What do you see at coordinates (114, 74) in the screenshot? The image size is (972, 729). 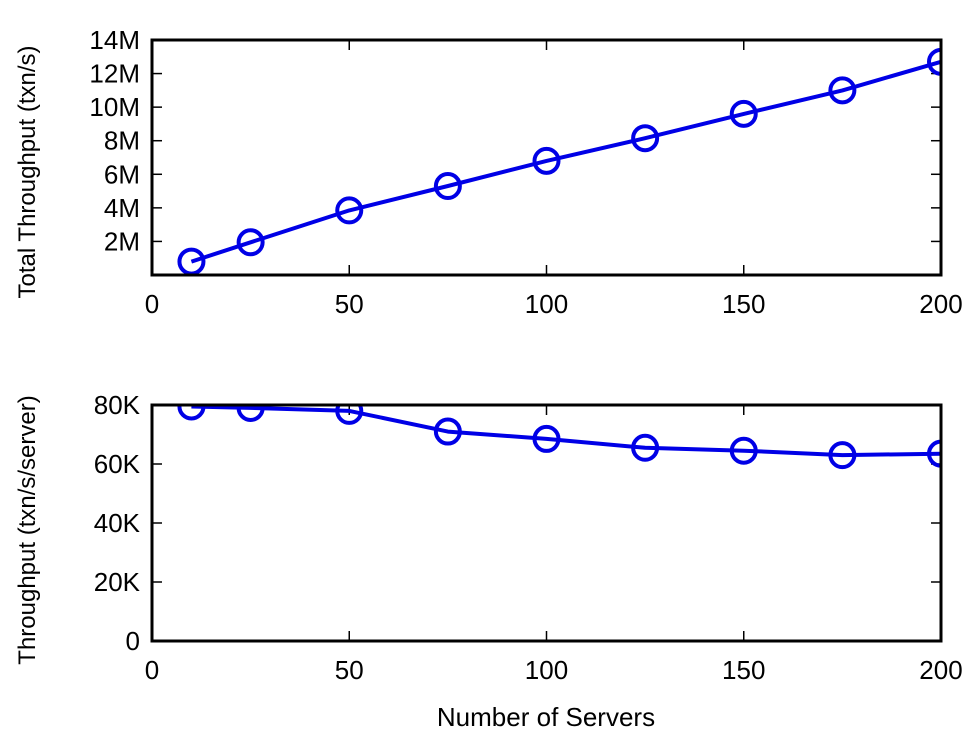 I see `y-tick-label: 12M` at bounding box center [114, 74].